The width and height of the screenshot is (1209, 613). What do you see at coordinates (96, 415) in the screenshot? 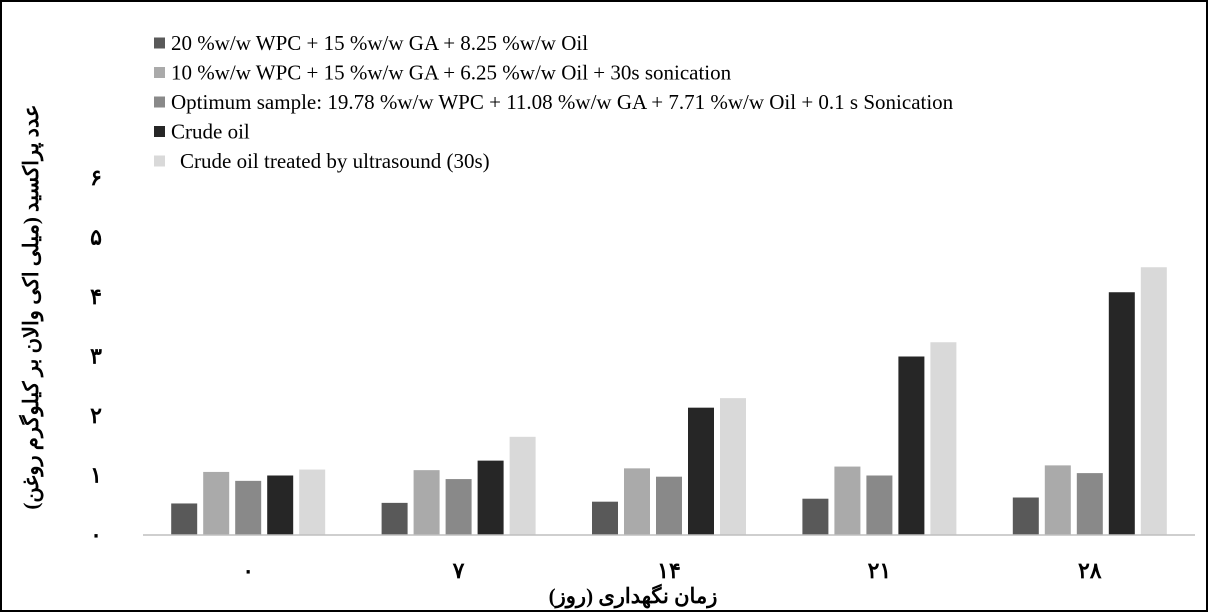
I see `y-tick-label: ۲` at bounding box center [96, 415].